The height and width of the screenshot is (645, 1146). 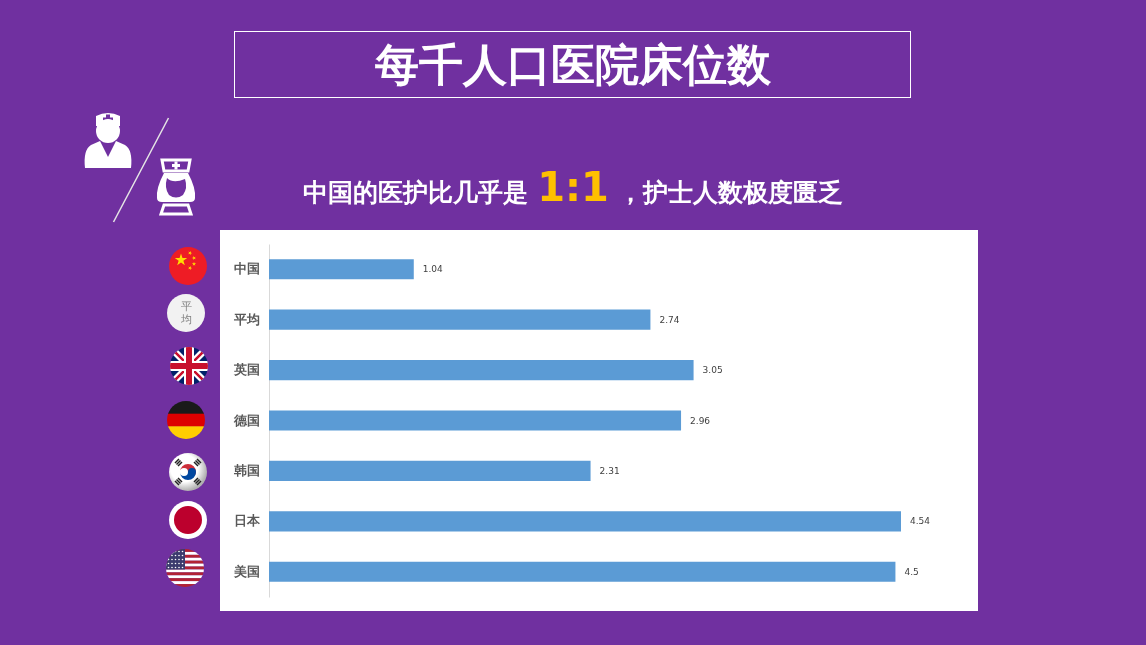 What do you see at coordinates (186, 313) in the screenshot?
I see `average-badge-icon: 平均` at bounding box center [186, 313].